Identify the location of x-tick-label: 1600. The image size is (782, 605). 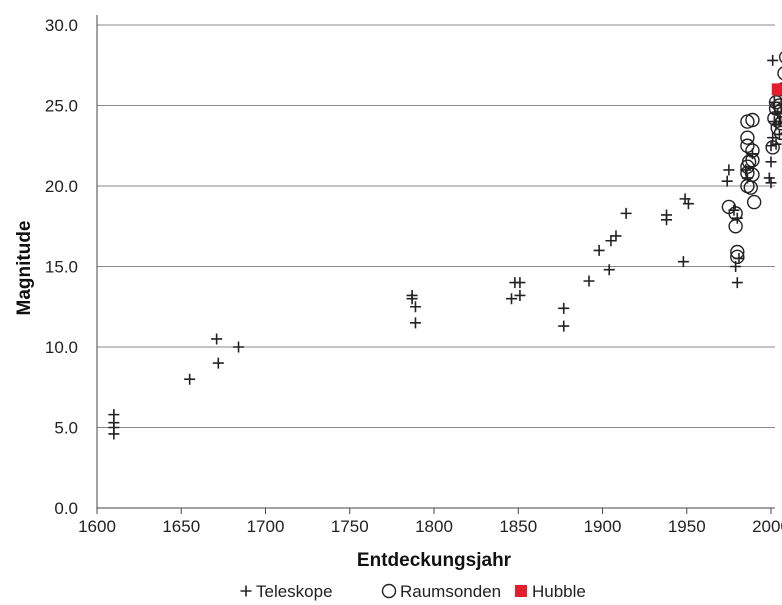
(97, 526).